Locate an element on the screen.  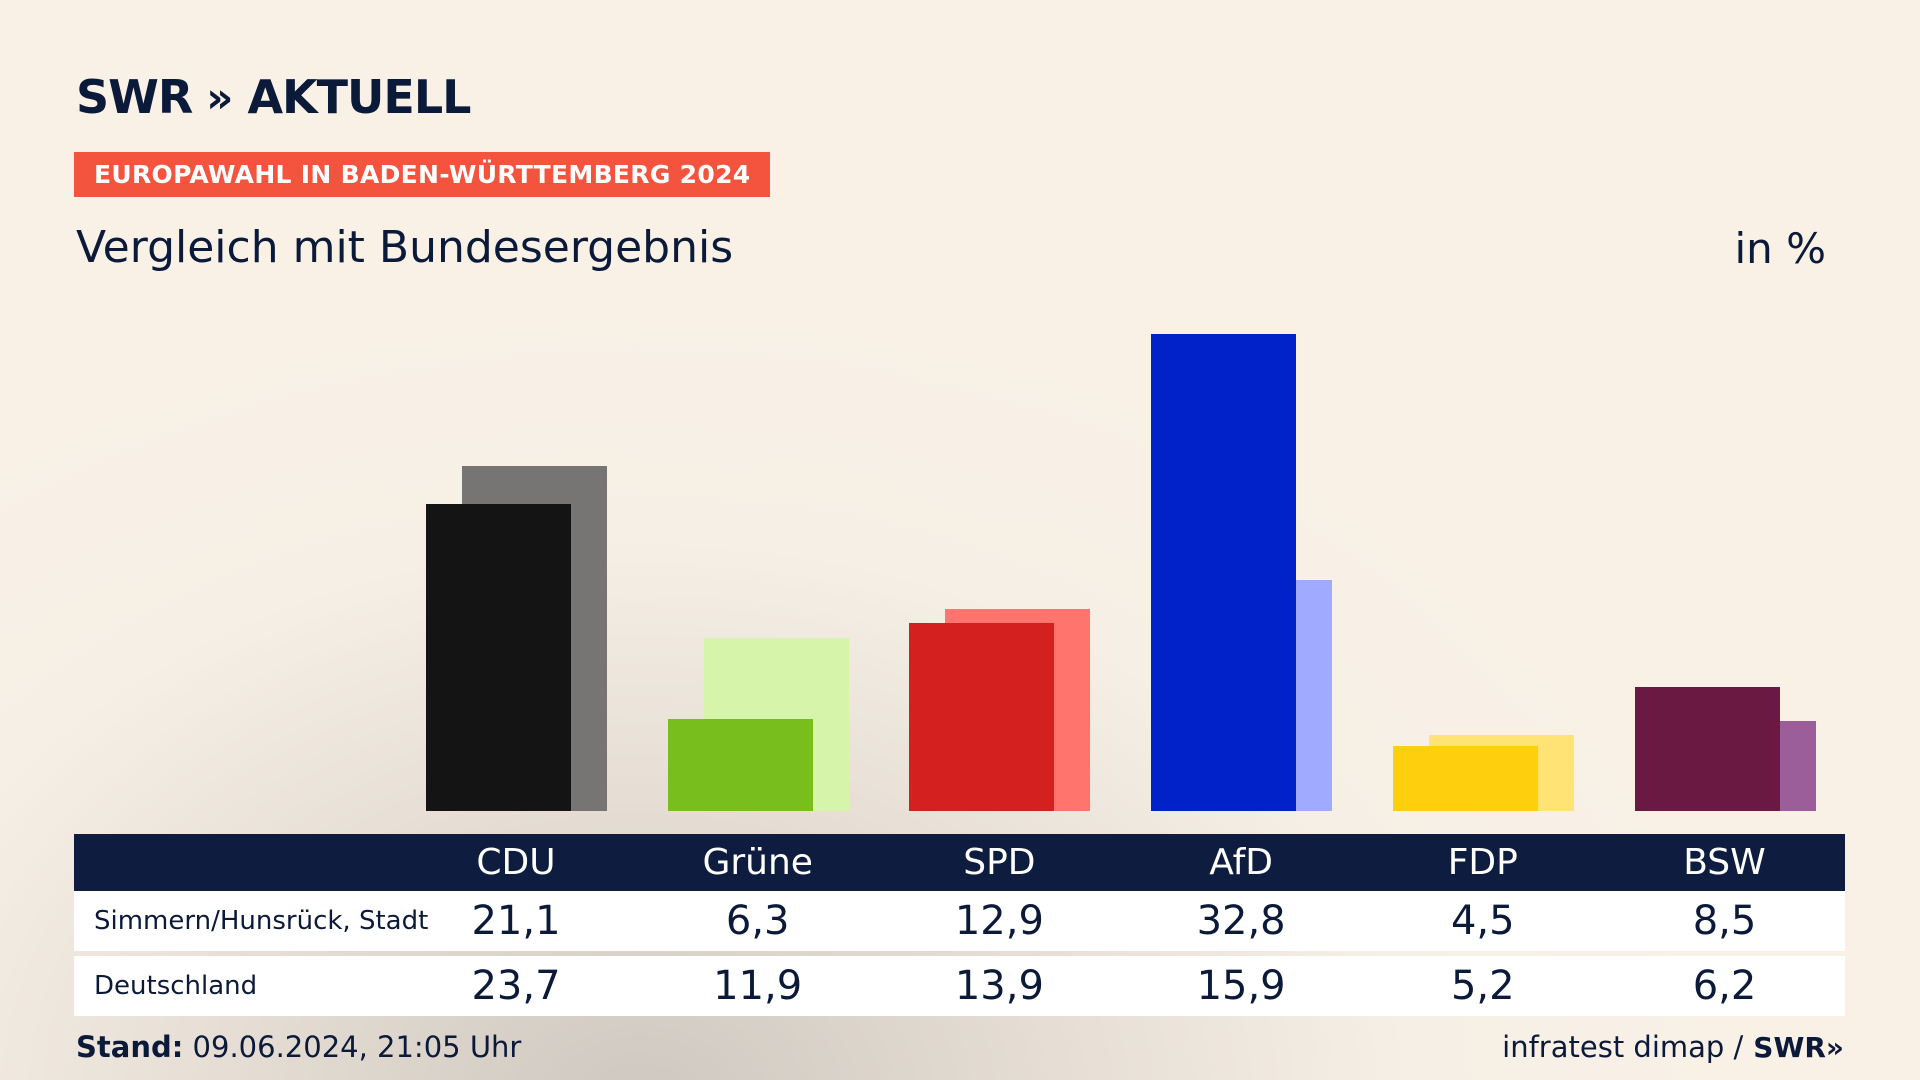
value-simmern-bsw: 8,5 is located at coordinates (1724, 921).